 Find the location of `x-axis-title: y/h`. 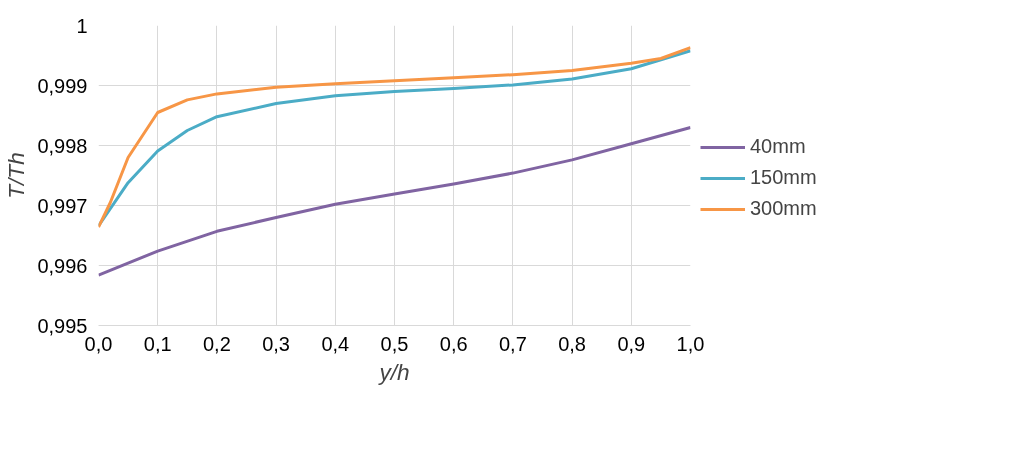

x-axis-title: y/h is located at coordinates (393, 371).